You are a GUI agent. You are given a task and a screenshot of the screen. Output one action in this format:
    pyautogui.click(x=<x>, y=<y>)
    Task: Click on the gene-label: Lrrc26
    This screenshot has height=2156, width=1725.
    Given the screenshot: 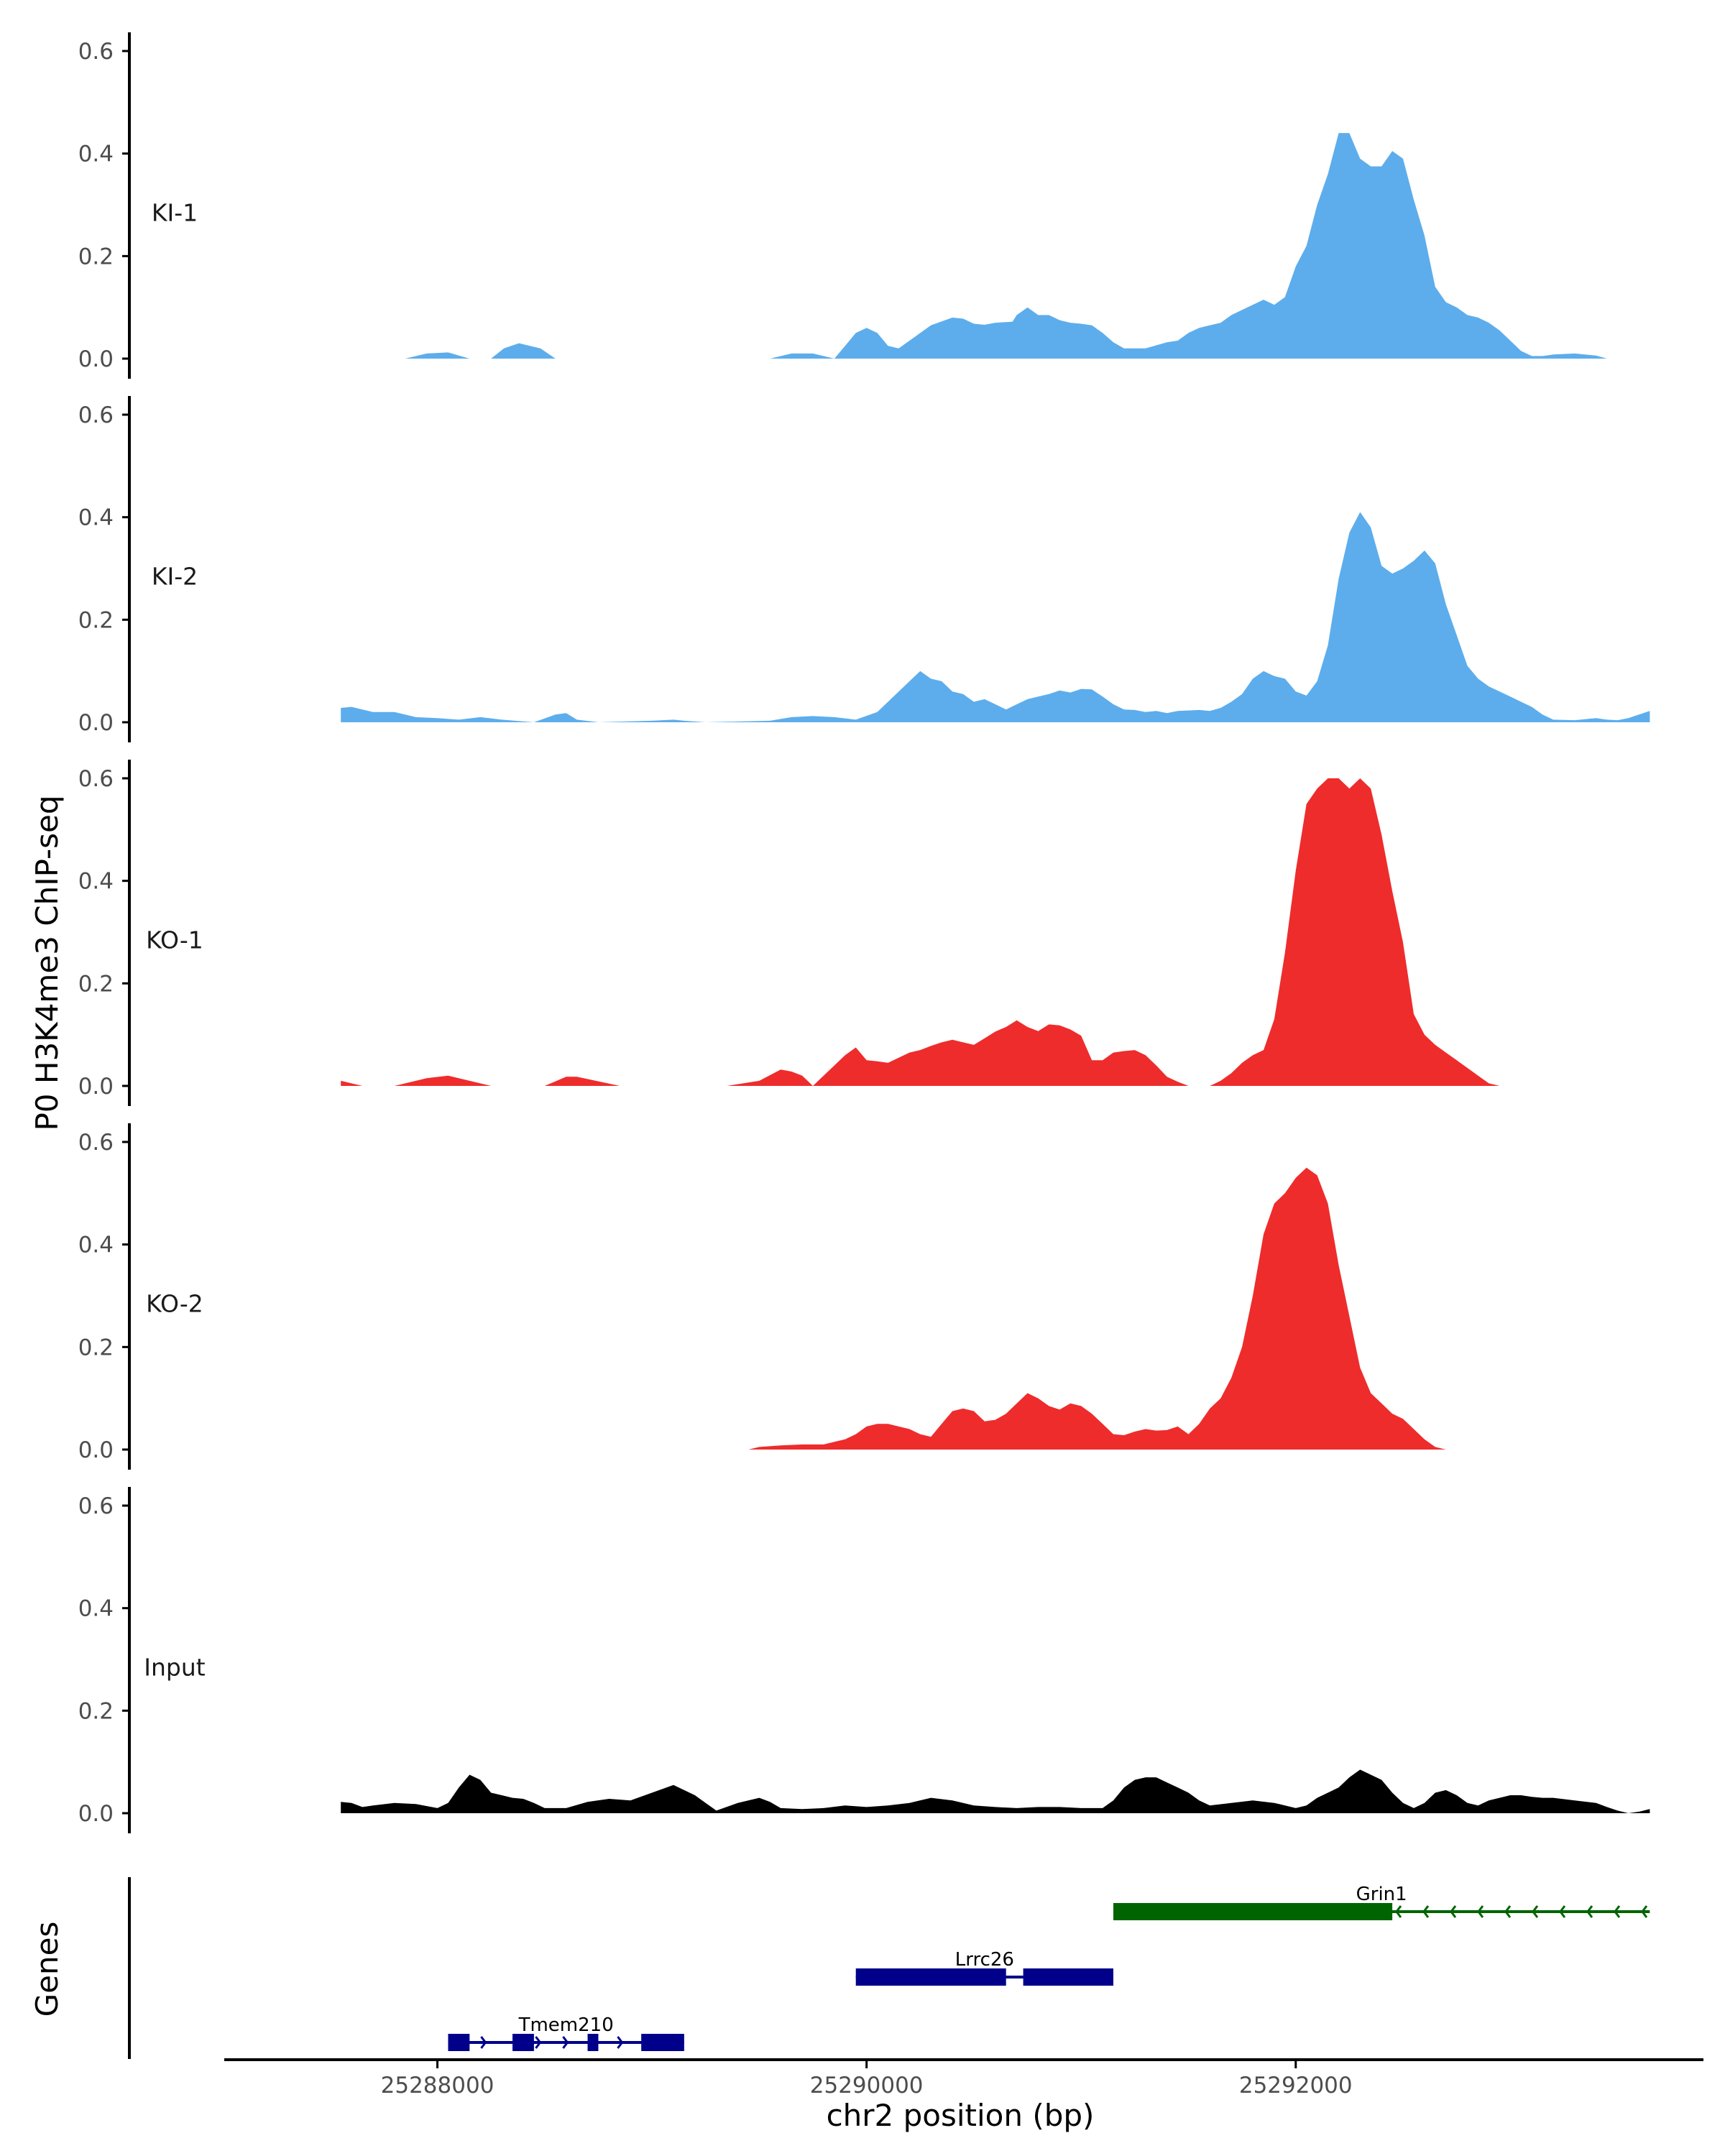 What is the action you would take?
    pyautogui.click(x=984, y=1960)
    